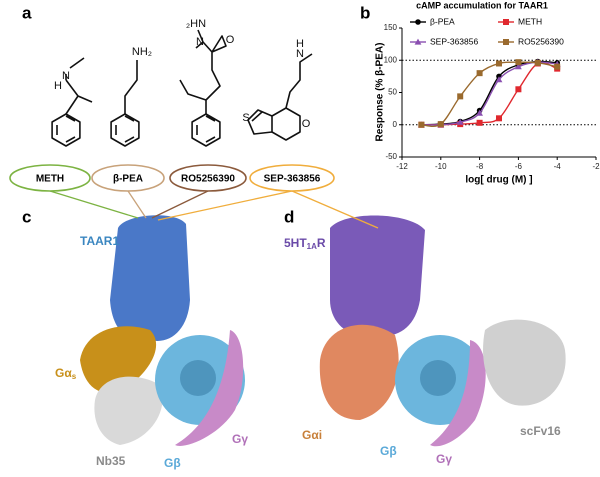 Image resolution: width=600 pixels, height=477 pixels. I want to click on label-main: TAAR1, so click(99, 241).